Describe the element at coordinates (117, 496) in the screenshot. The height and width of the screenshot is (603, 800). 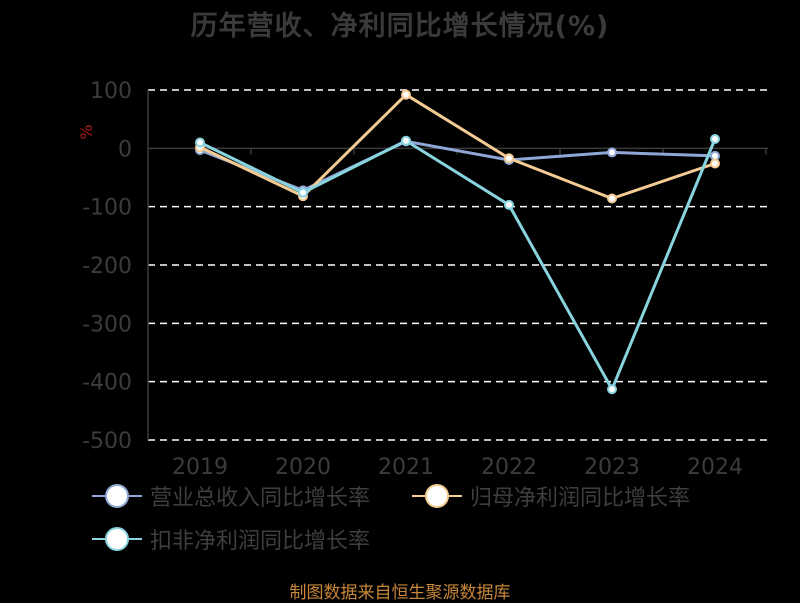
I see `legend-marker-revenue` at that location.